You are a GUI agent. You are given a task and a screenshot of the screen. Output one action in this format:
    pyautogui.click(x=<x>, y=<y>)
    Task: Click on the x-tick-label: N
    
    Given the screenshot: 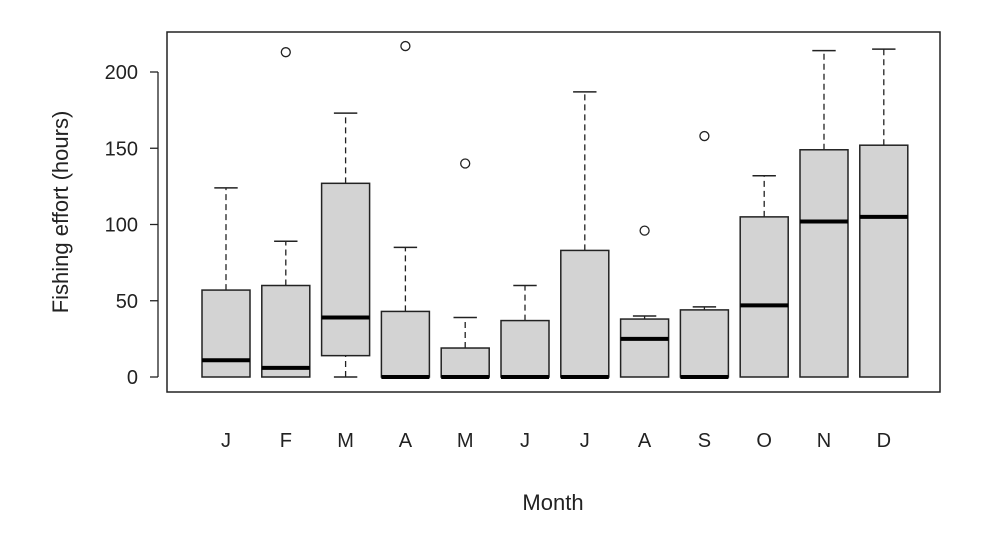 What is the action you would take?
    pyautogui.click(x=824, y=441)
    